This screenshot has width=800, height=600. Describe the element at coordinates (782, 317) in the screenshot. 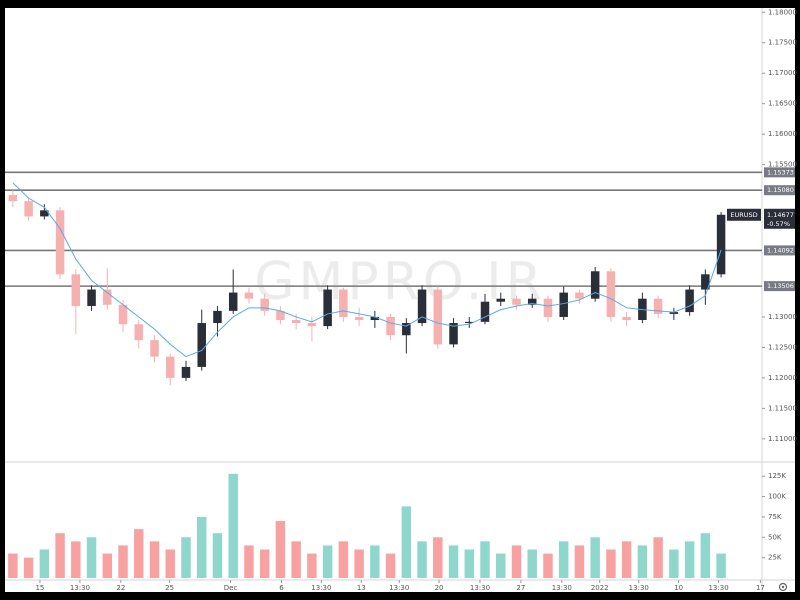

I see `y-tick-label: 1.13000` at that location.